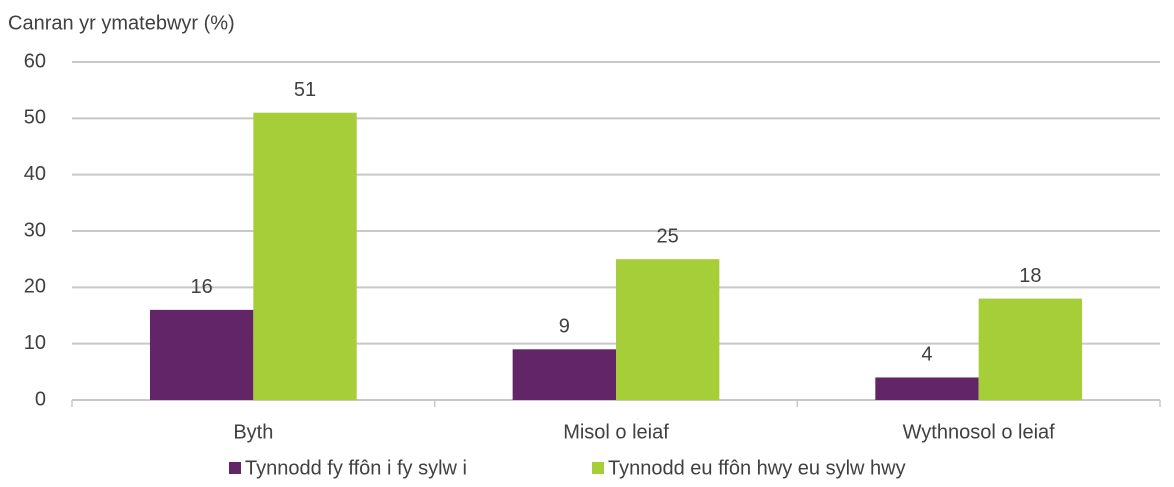  Describe the element at coordinates (926, 355) in the screenshot. I see `data-label: 4` at that location.